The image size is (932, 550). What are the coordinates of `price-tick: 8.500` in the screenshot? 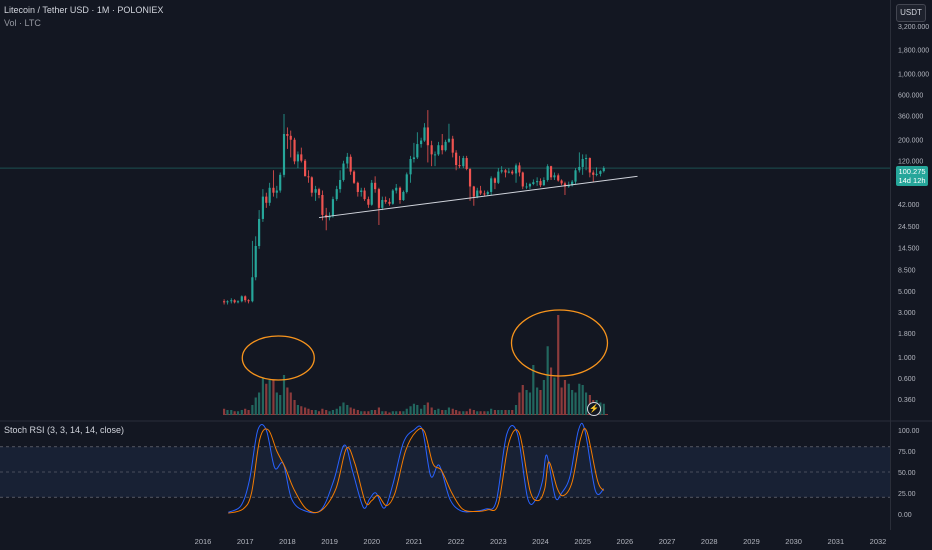 It's located at (907, 270).